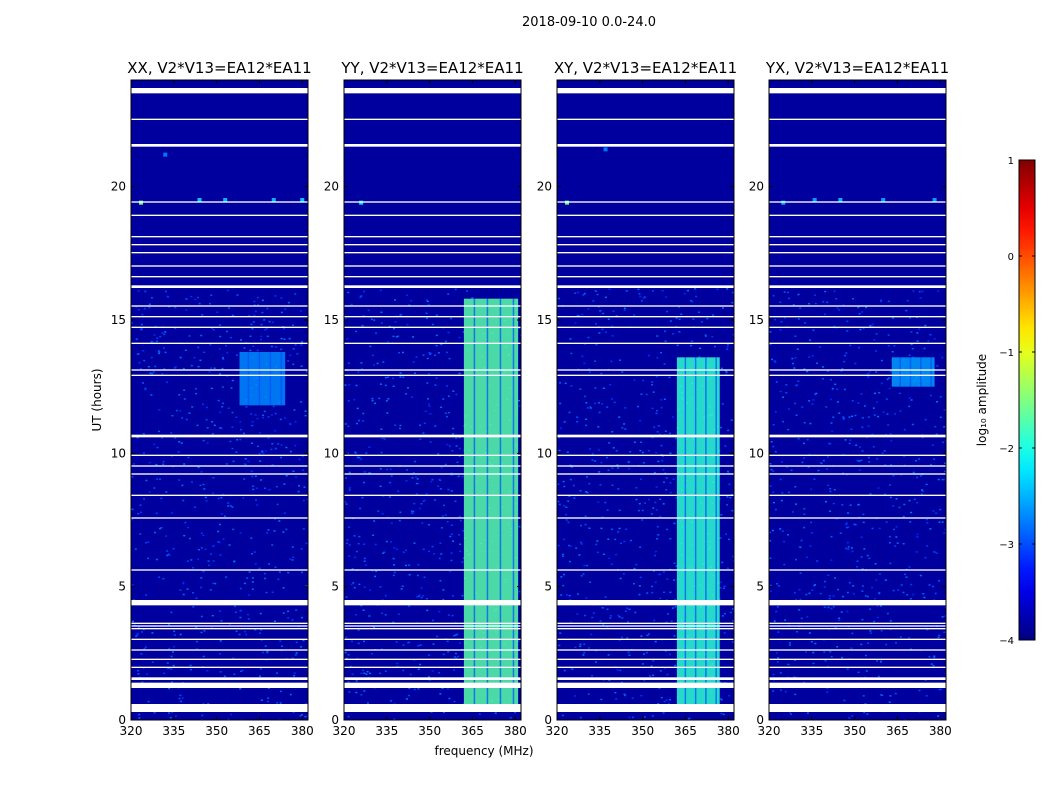 The image size is (1050, 800). Describe the element at coordinates (1011, 161) in the screenshot. I see `colorbar-tick-label: 1` at that location.